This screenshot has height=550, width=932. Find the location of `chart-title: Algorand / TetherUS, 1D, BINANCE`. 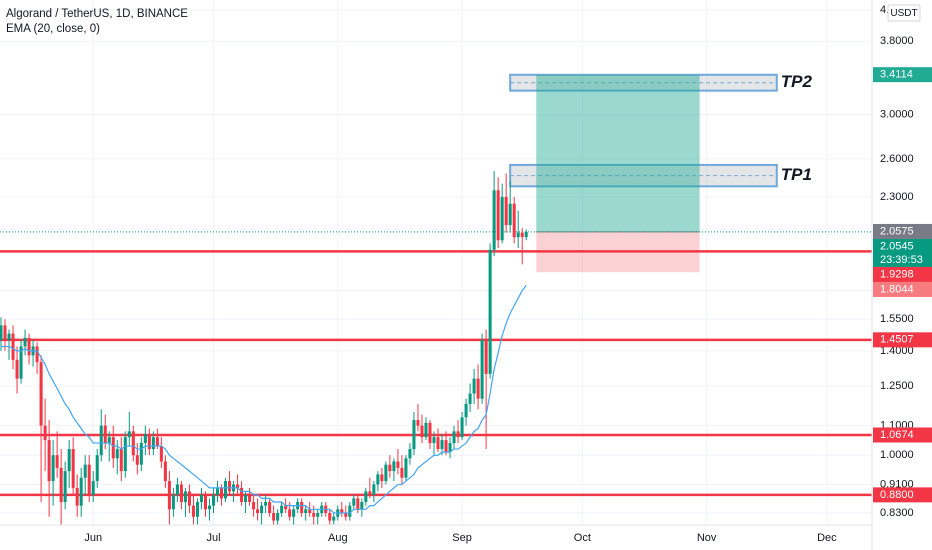

chart-title: Algorand / TetherUS, 1D, BINANCE is located at coordinates (97, 14).